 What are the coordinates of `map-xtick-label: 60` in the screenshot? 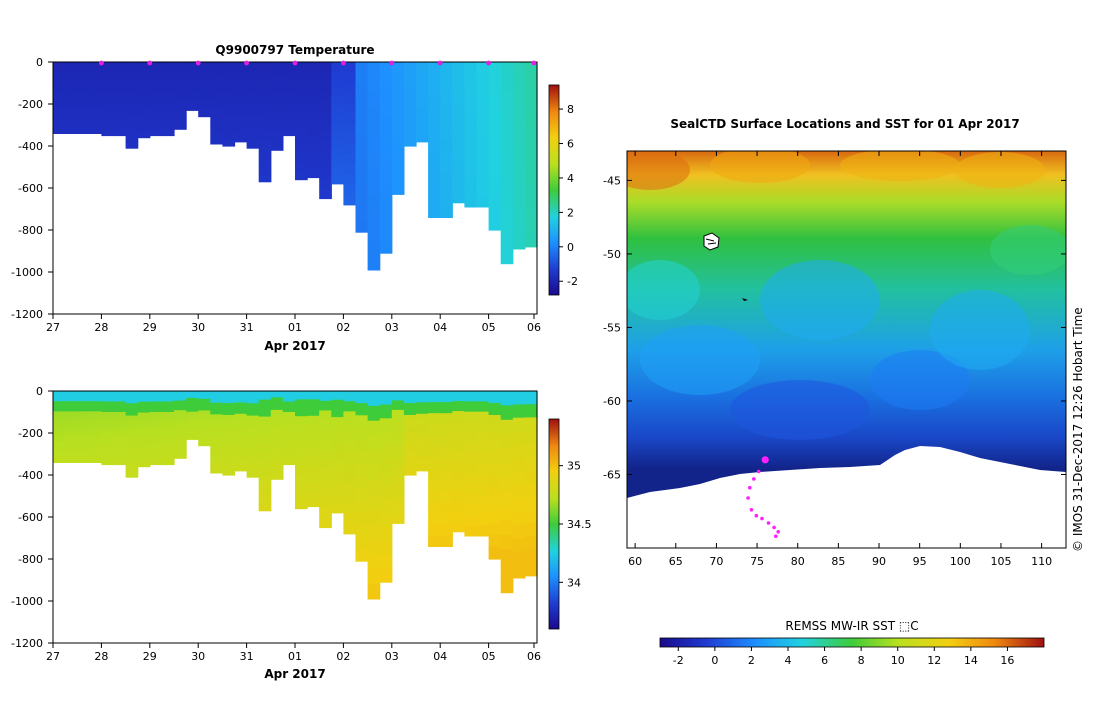 It's located at (635, 561).